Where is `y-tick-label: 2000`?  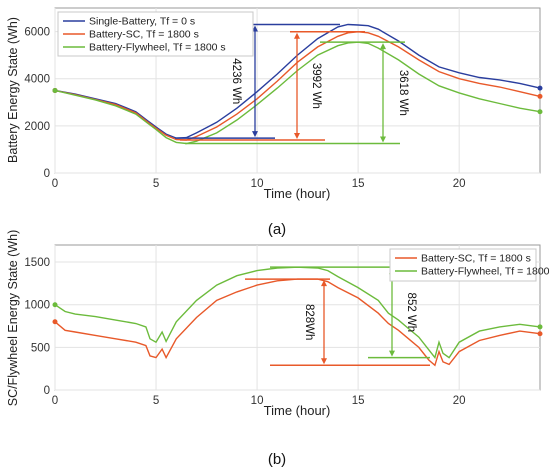
y-tick-label: 2000 is located at coordinates (37, 127).